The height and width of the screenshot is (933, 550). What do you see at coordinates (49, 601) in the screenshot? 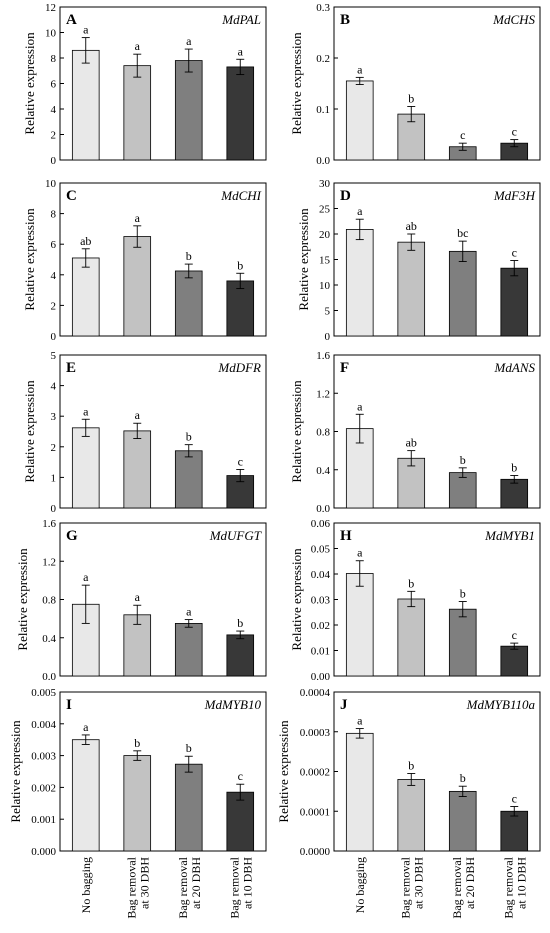
I see `y-tick-label: 0.8` at bounding box center [49, 601].